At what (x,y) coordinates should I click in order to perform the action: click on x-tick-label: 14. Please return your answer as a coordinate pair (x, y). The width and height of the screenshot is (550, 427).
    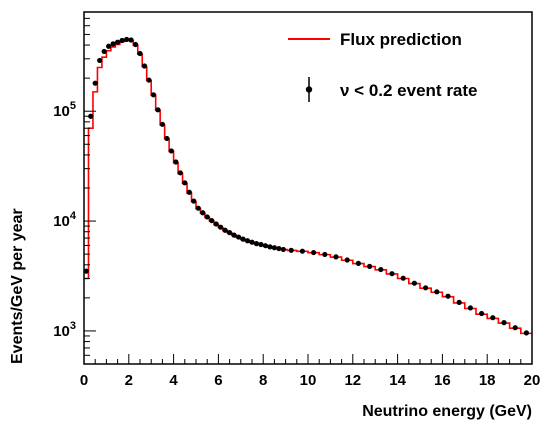
    Looking at the image, I should click on (397, 380).